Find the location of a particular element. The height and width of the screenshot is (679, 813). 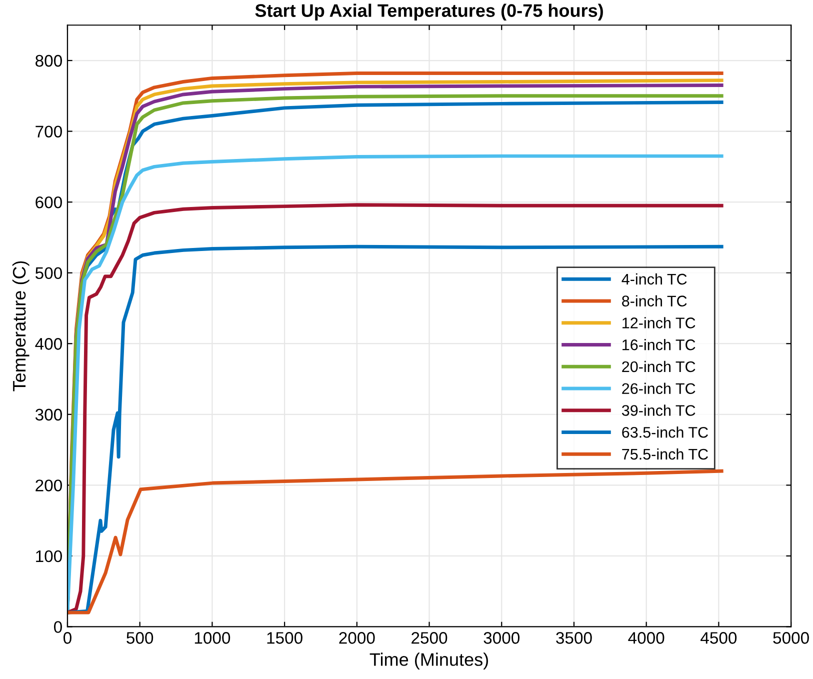

legend-label: 4-inch TC is located at coordinates (654, 279).